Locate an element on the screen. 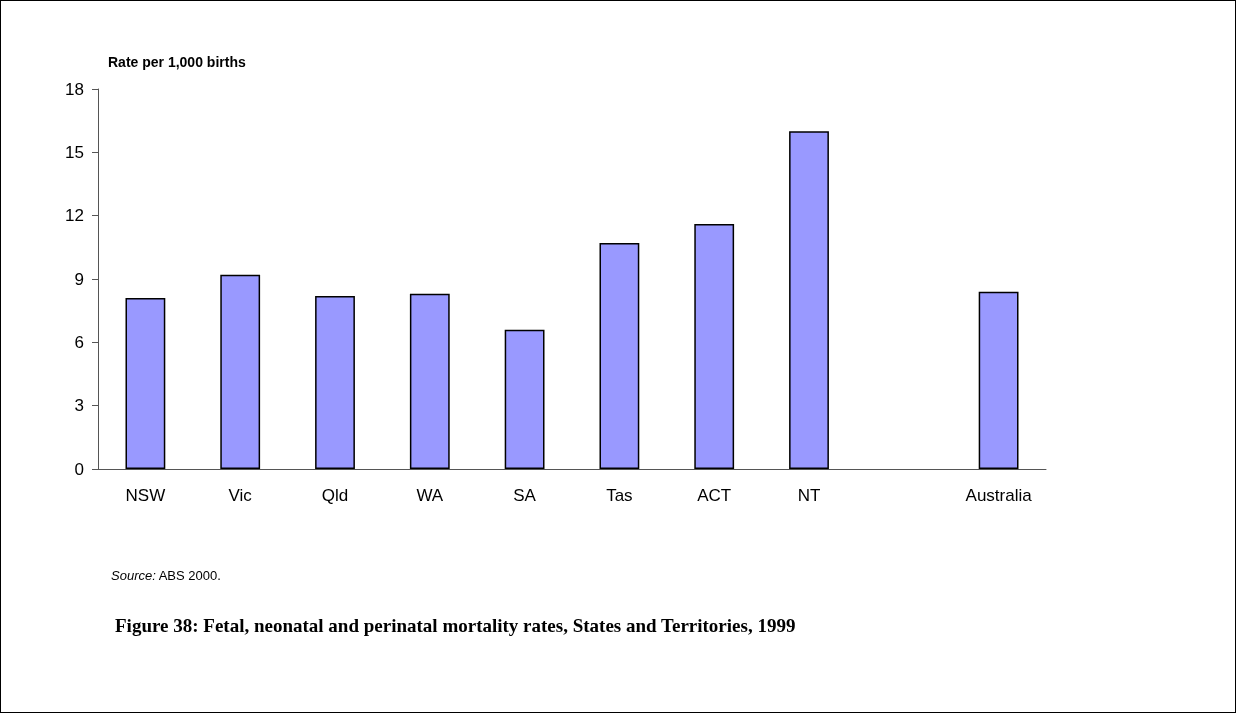  y-tick-label: 12 is located at coordinates (74, 216).